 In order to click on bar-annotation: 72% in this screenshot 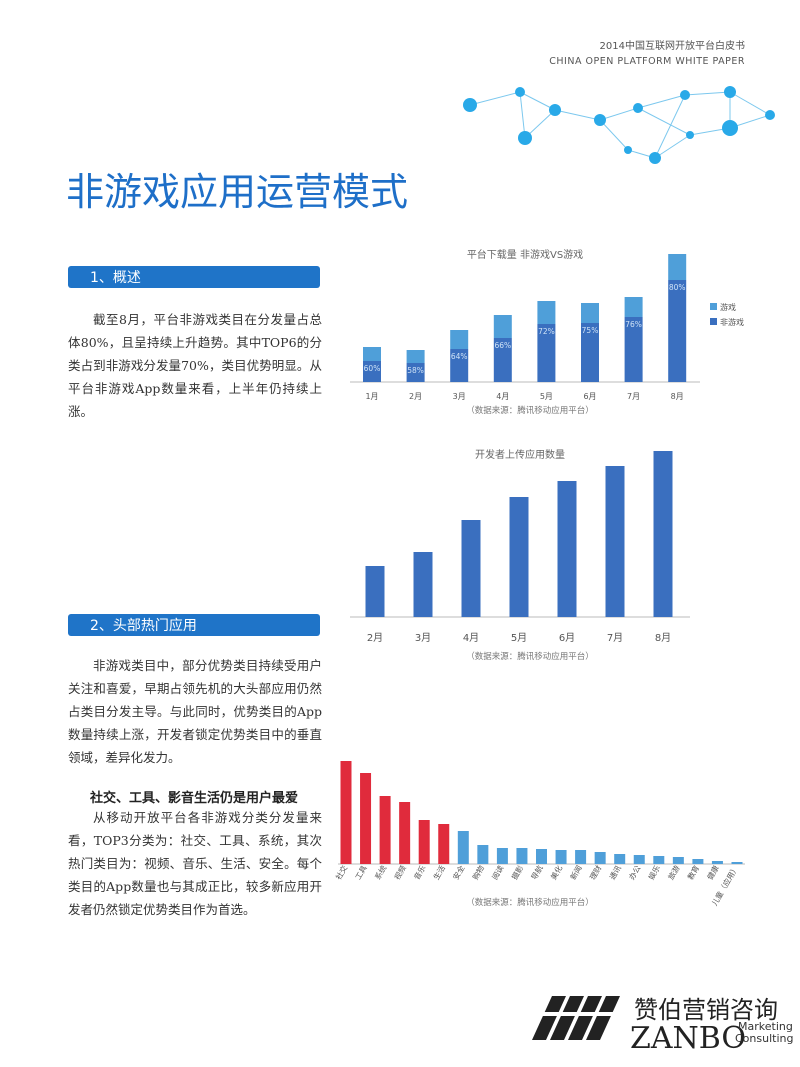, I will do `click(546, 331)`.